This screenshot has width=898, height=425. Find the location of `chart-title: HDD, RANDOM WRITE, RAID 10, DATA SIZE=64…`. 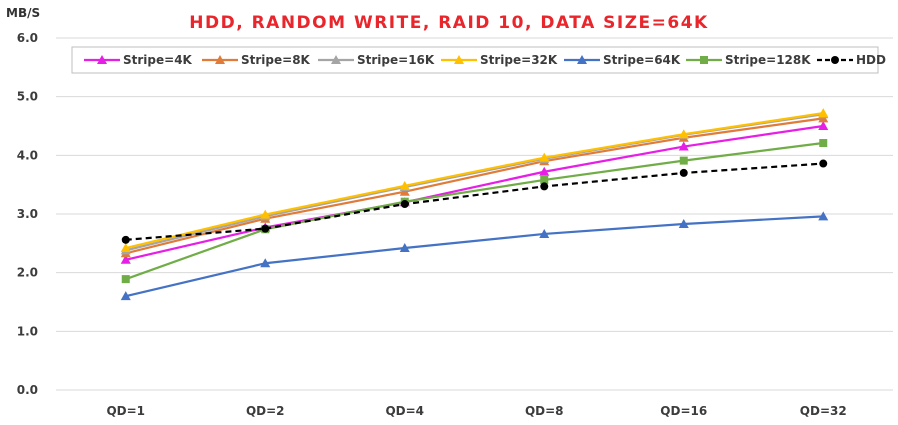

chart-title: HDD, RANDOM WRITE, RAID 10, DATA SIZE=64… is located at coordinates (448, 23).